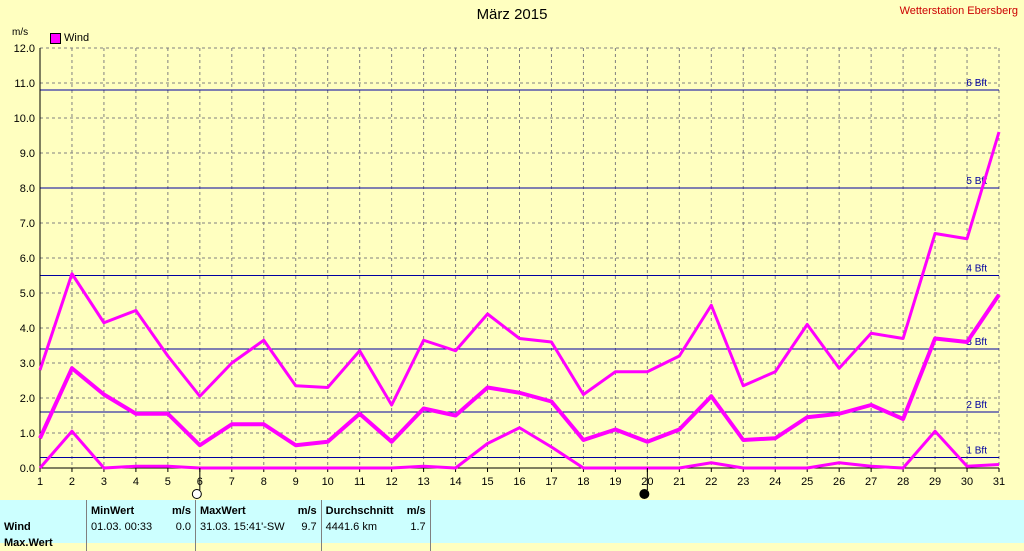 The width and height of the screenshot is (1024, 551). What do you see at coordinates (871, 482) in the screenshot?
I see `x-tick-label: 27` at bounding box center [871, 482].